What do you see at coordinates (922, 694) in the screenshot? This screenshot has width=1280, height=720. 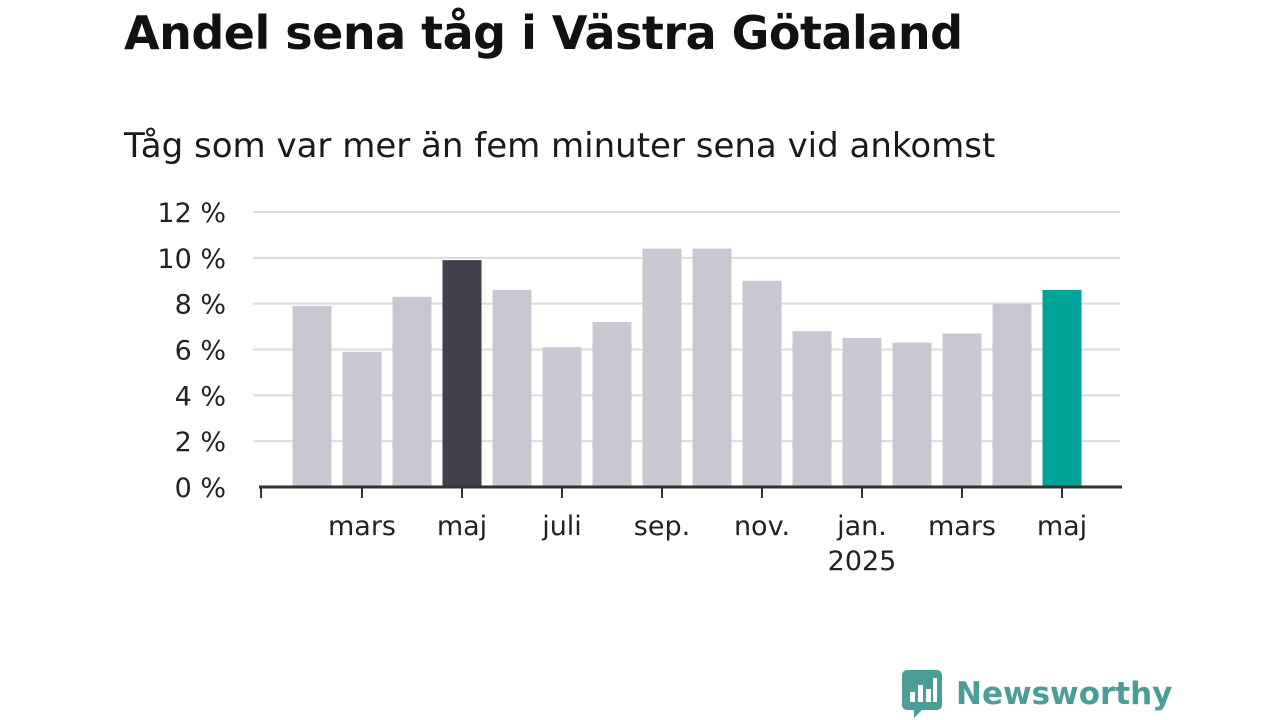 I see `newsworthy-logo-icon` at bounding box center [922, 694].